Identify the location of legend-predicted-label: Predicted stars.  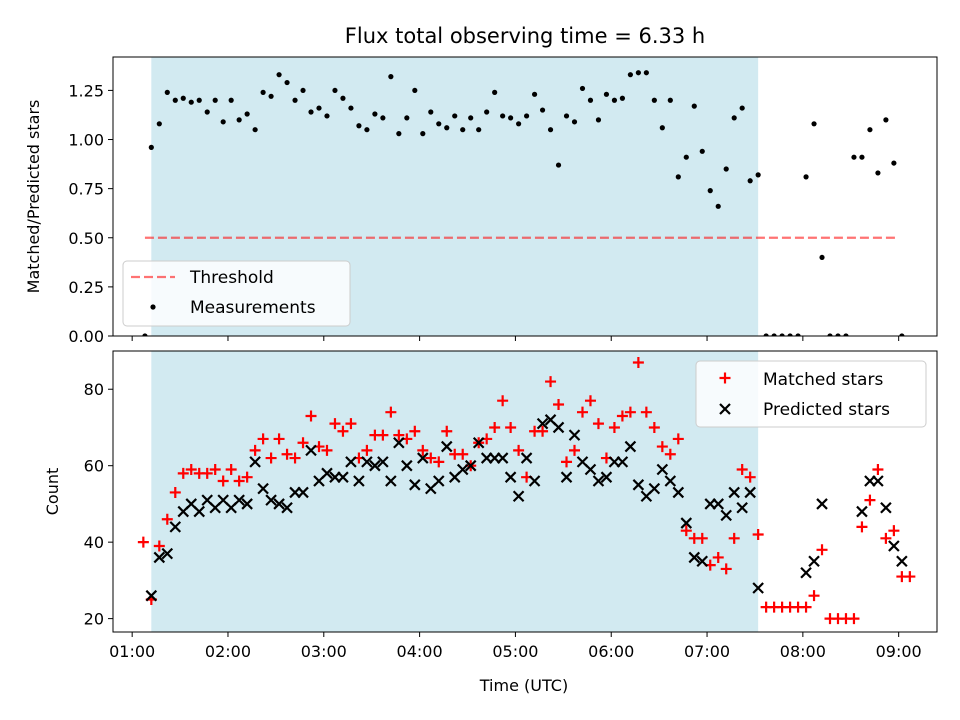
(826, 410).